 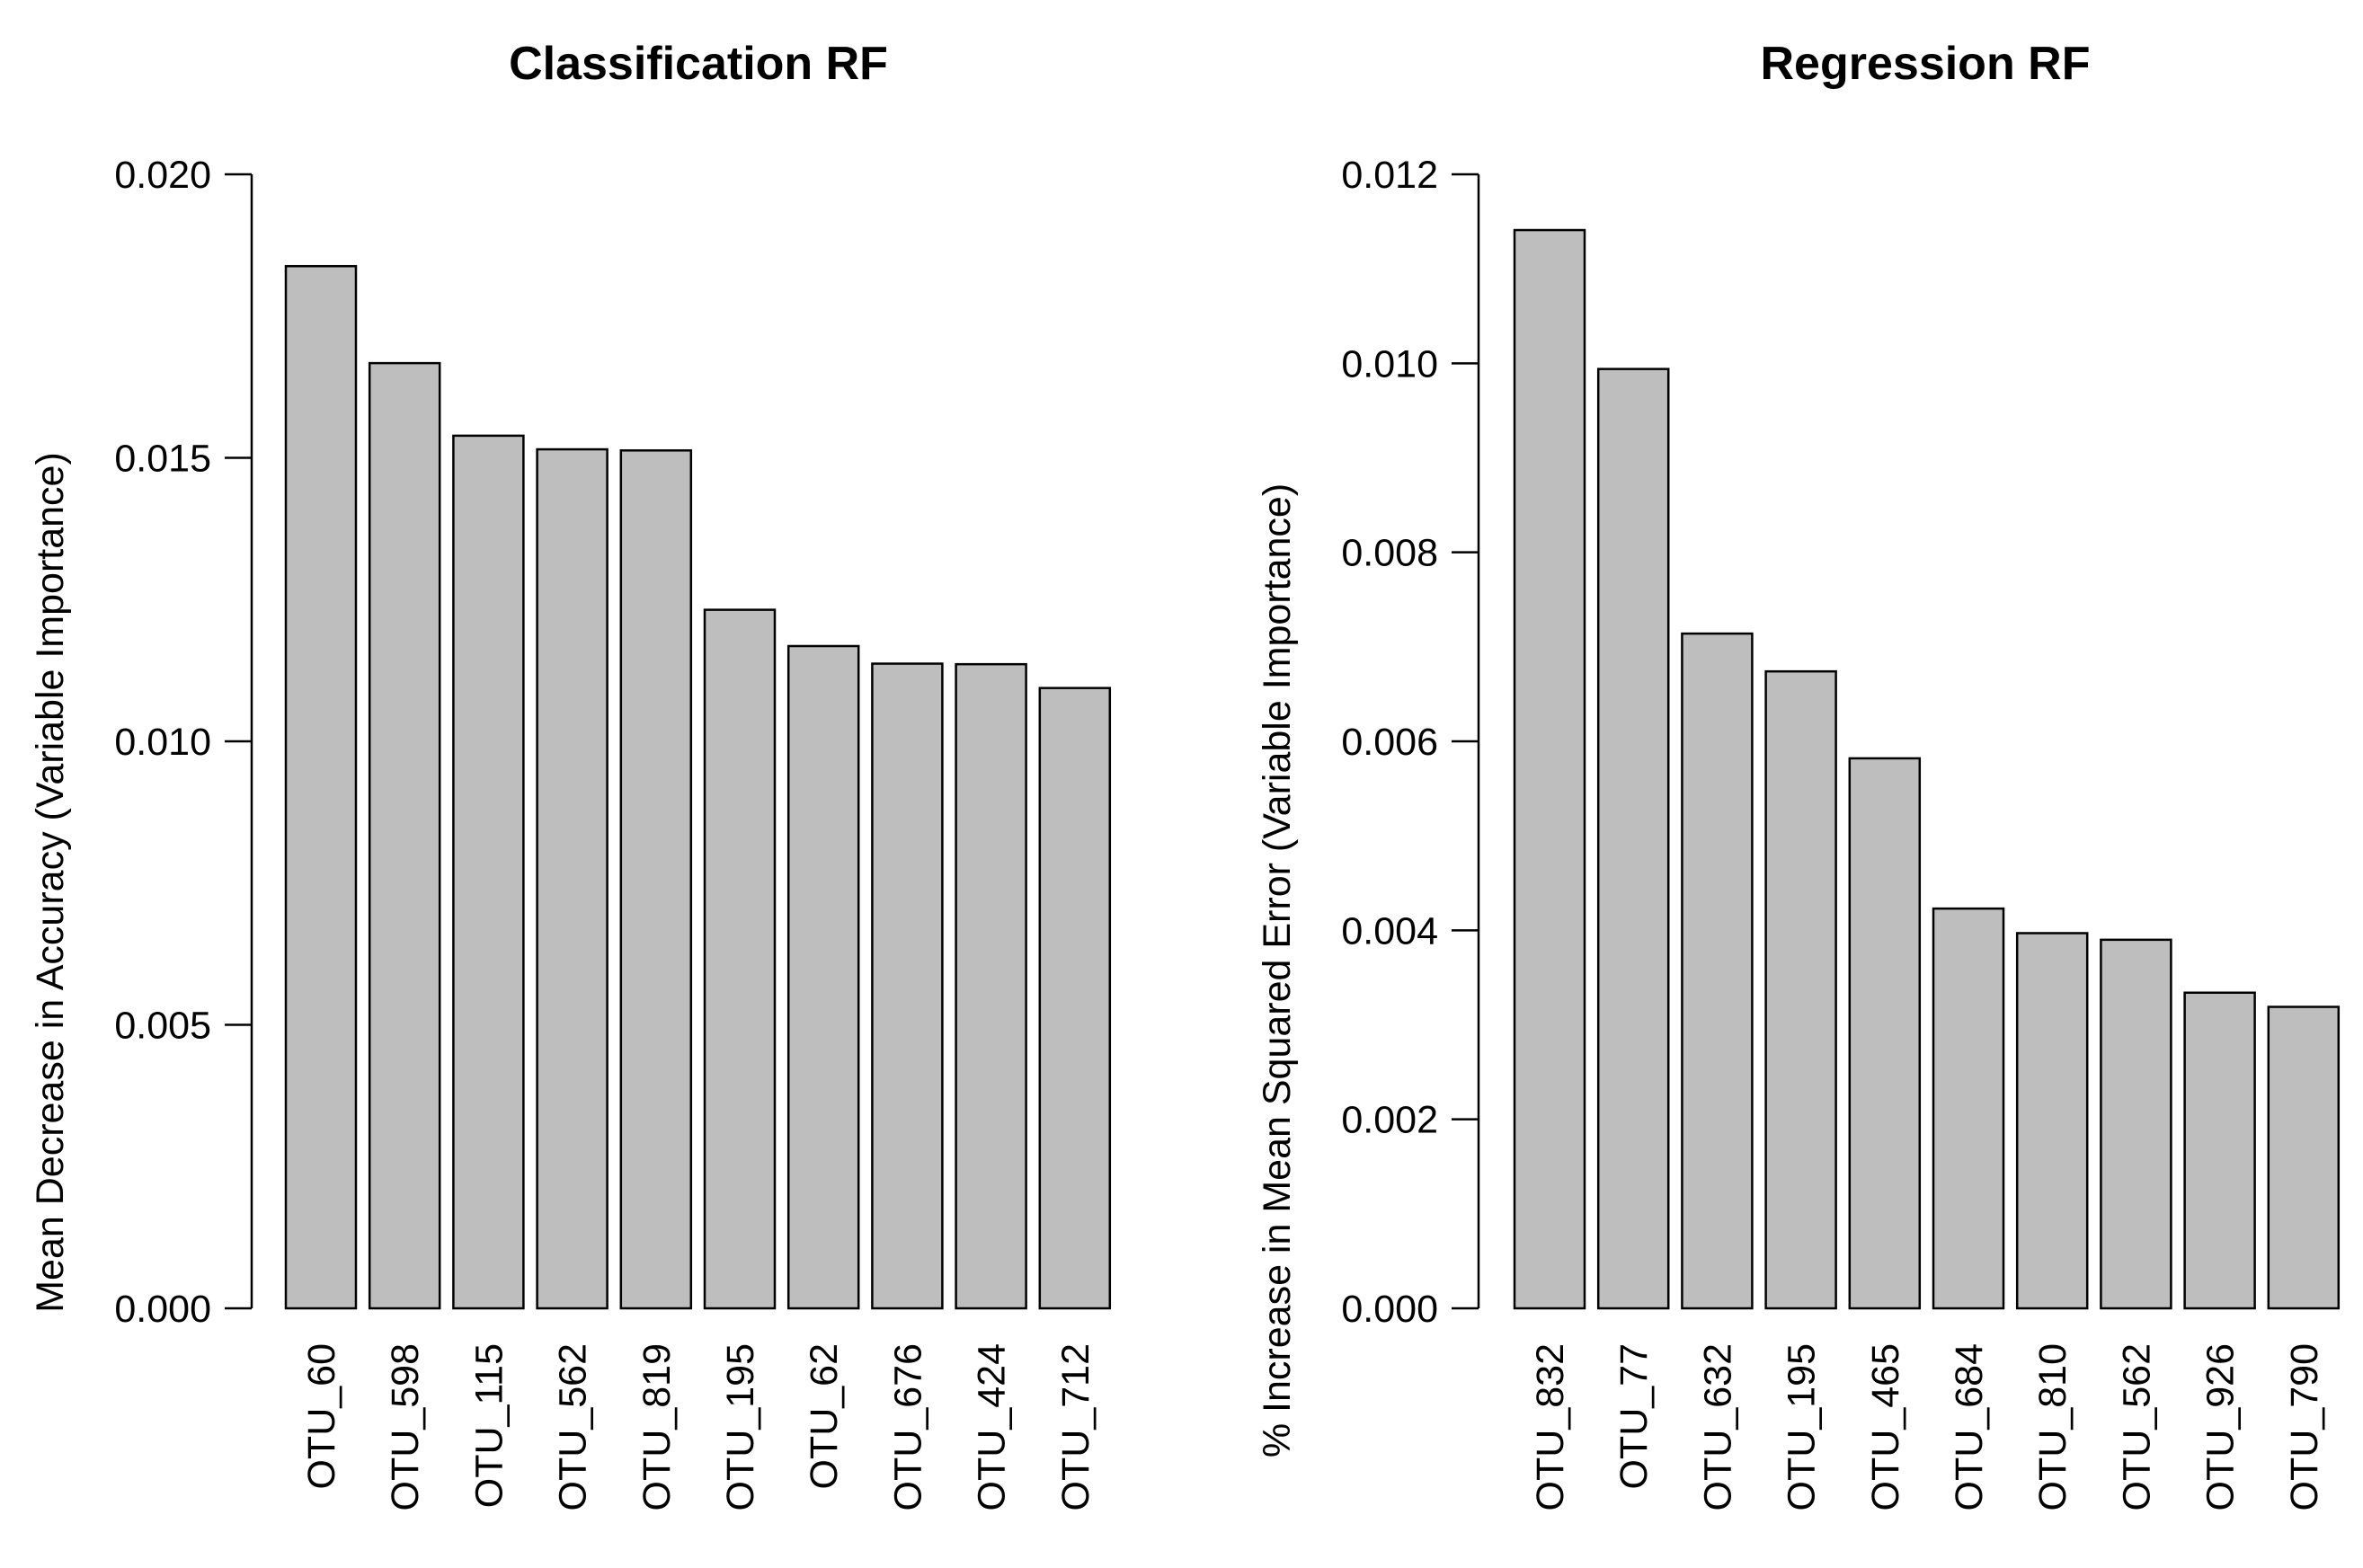 I want to click on y-tick-label: 0.012, so click(x=1389, y=176).